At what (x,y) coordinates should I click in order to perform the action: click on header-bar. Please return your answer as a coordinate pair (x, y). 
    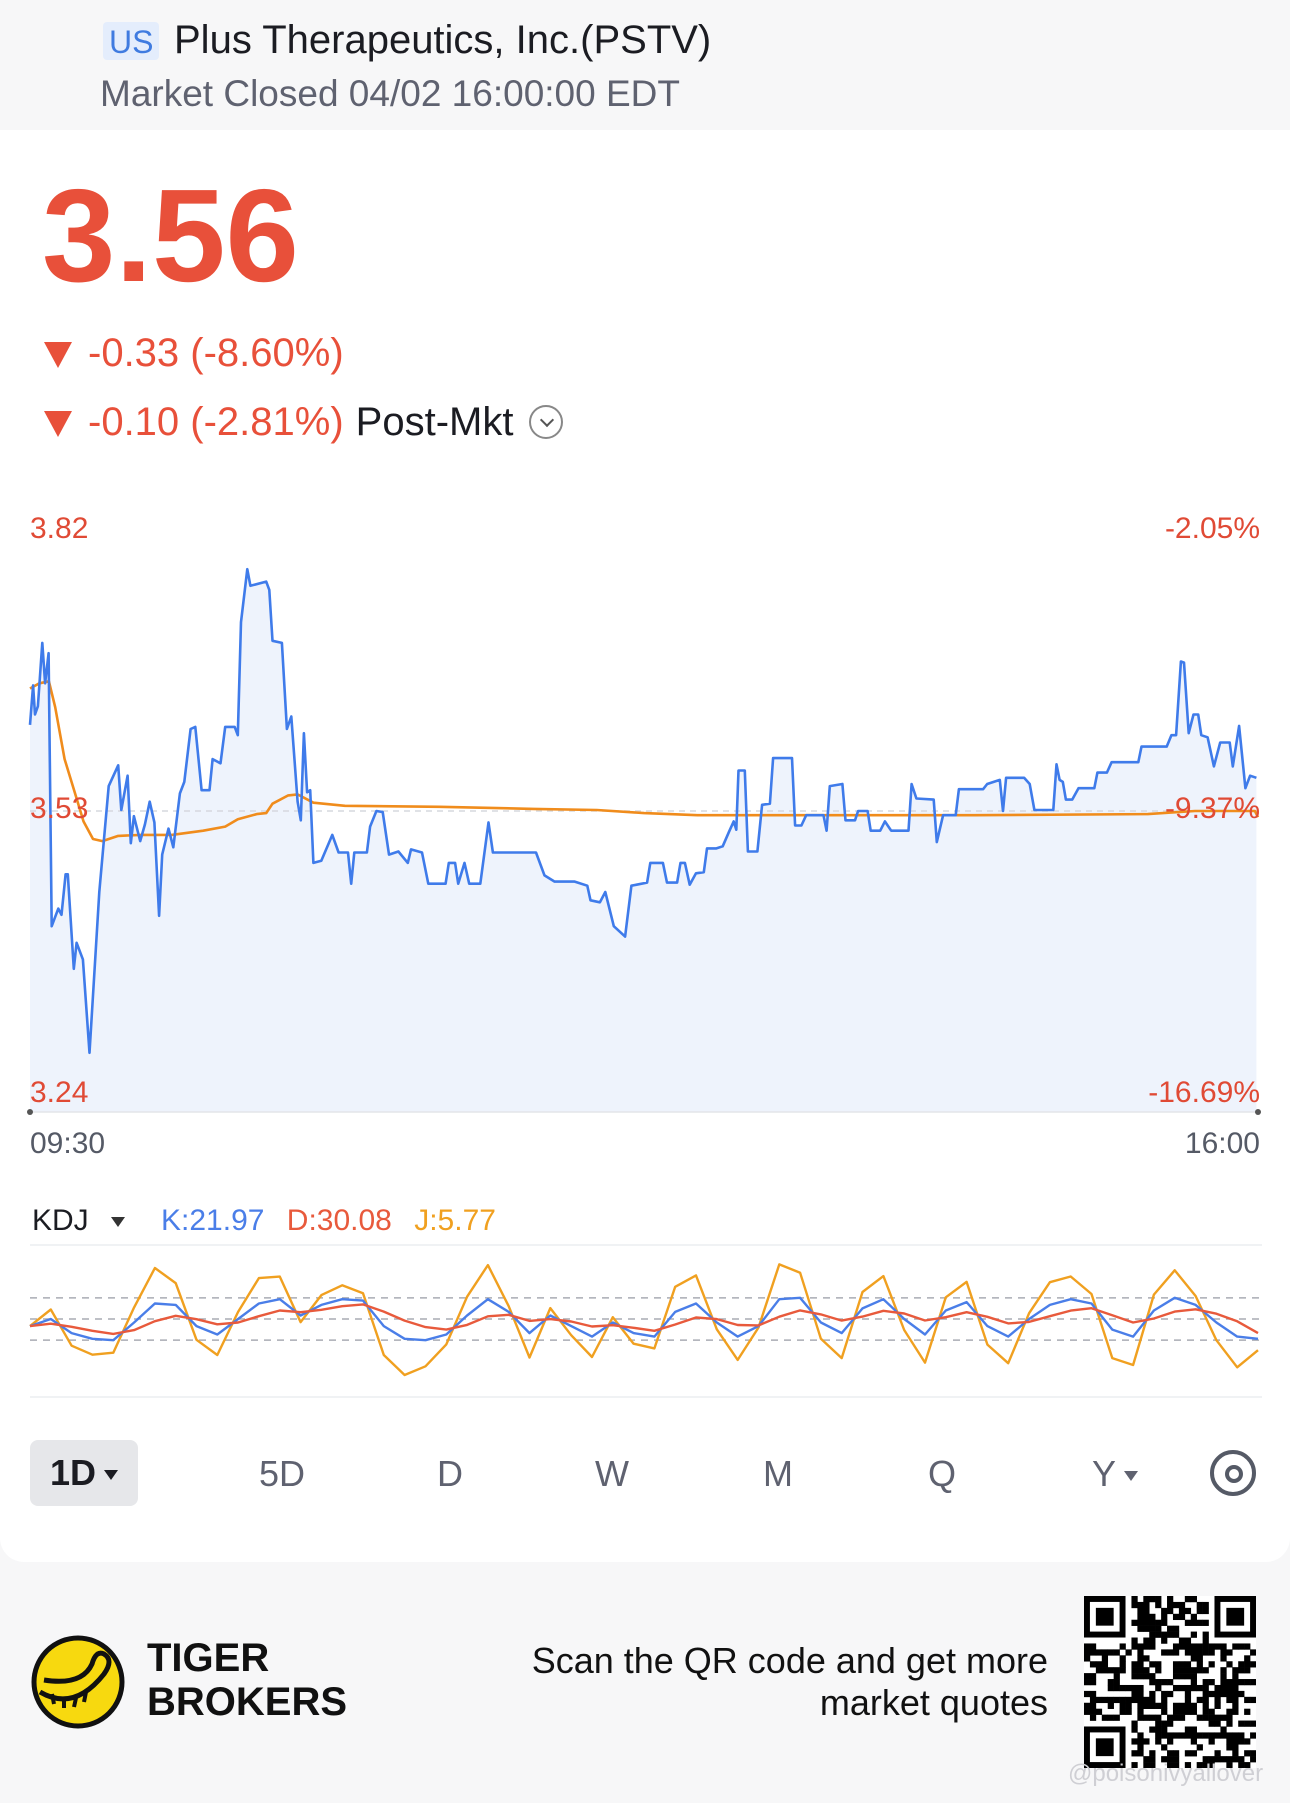
    Looking at the image, I should click on (645, 65).